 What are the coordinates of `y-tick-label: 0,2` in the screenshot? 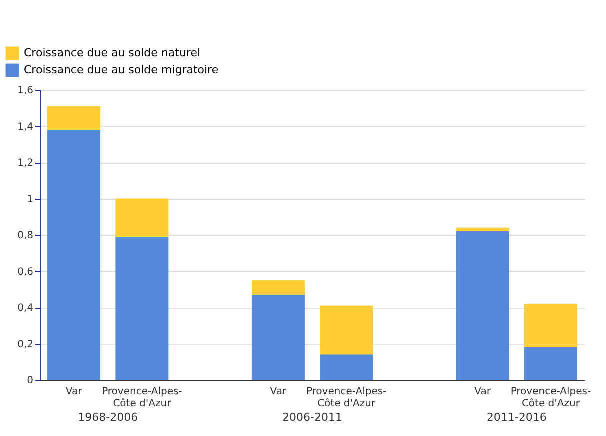 It's located at (26, 344).